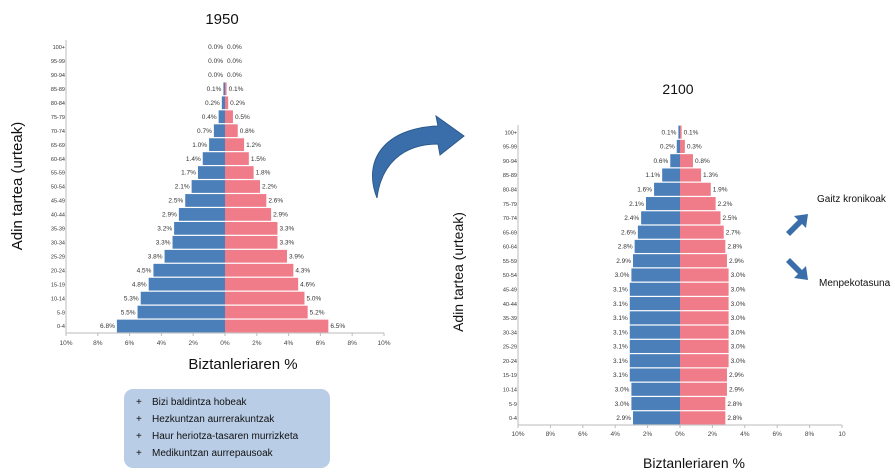 The height and width of the screenshot is (472, 895). What do you see at coordinates (213, 419) in the screenshot?
I see `improvement-text: Hezkuntzan aurrerakuntzak` at bounding box center [213, 419].